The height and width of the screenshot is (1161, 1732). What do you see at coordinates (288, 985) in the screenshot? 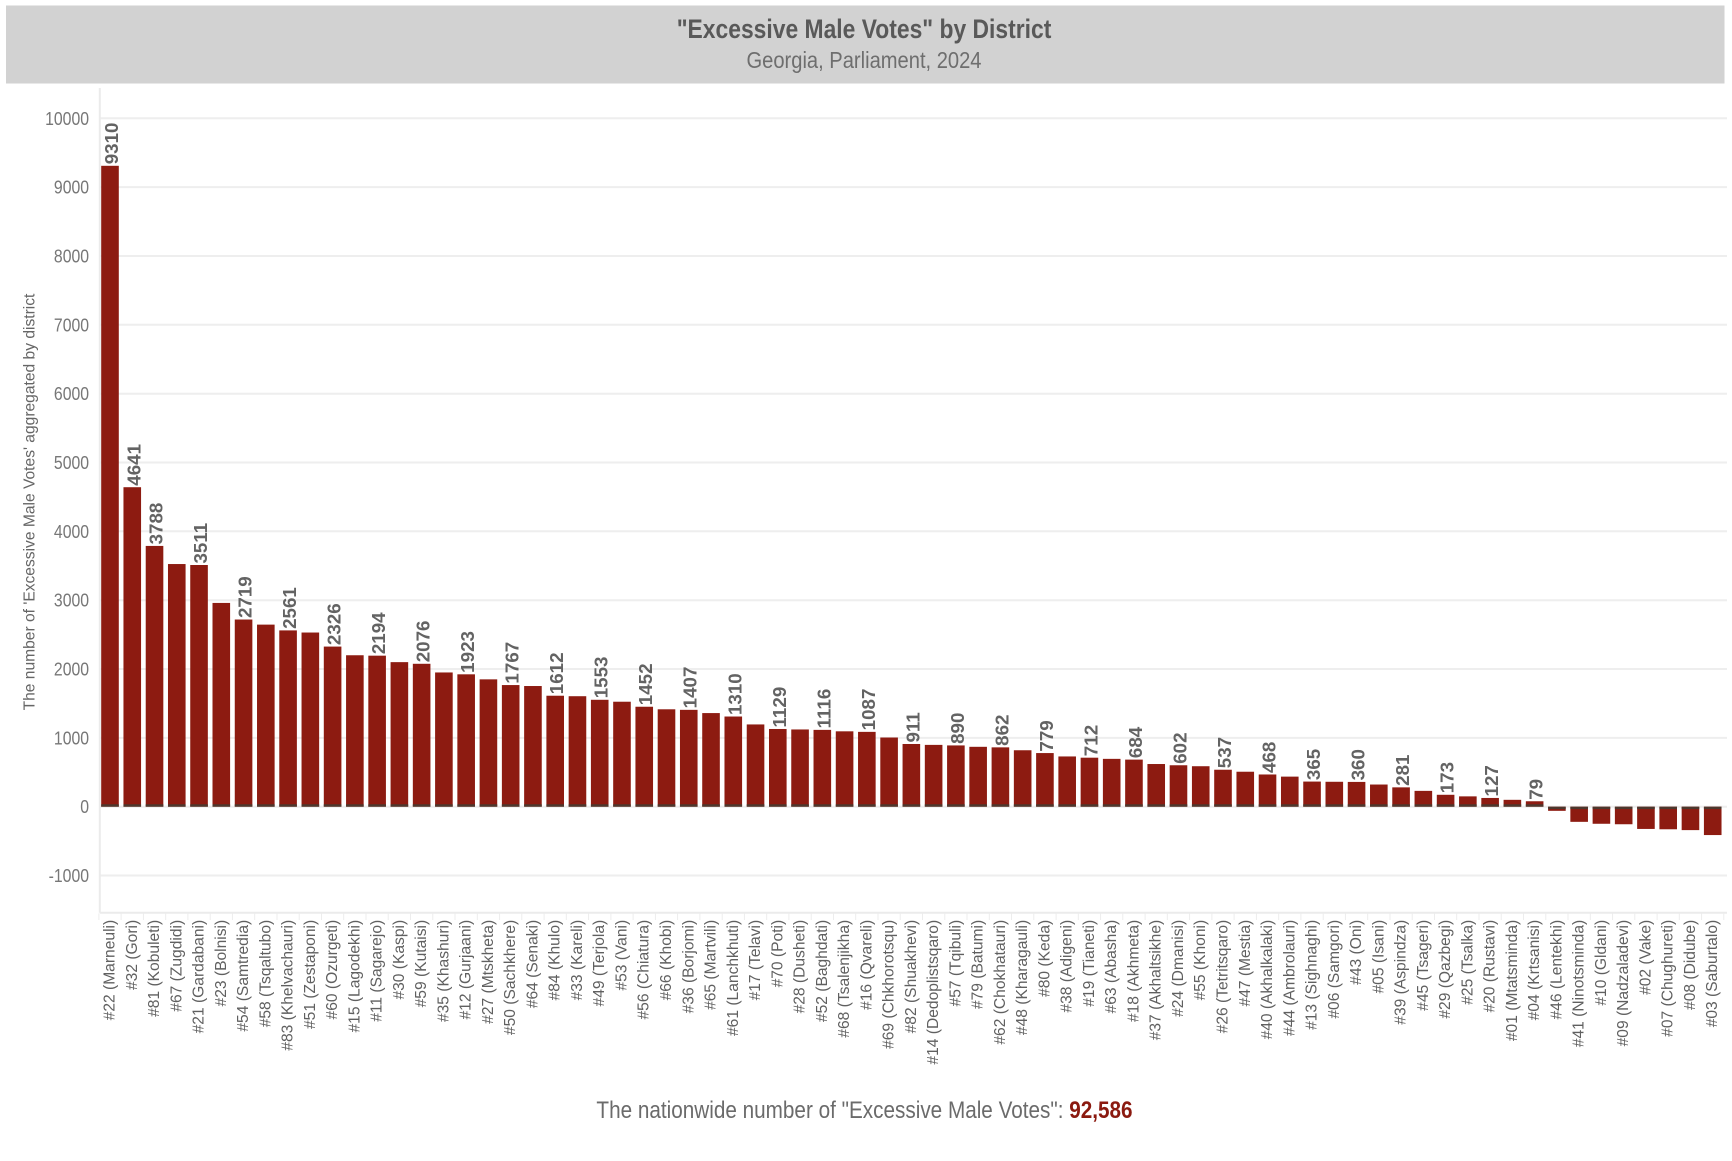
I see `svg-text: #83 (Khelvachauri)` at bounding box center [288, 985].